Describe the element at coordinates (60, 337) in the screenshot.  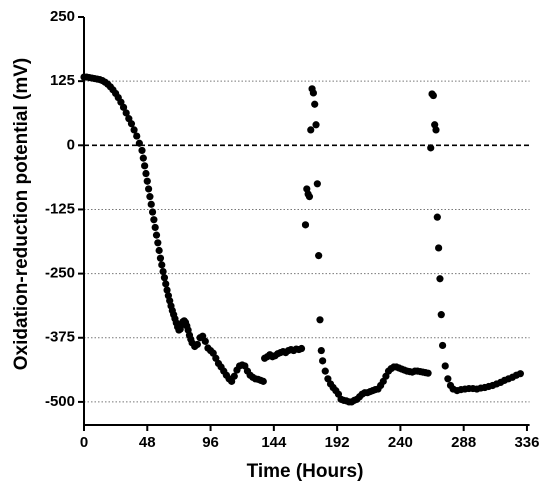
I see `y-tick-label: -375` at that location.